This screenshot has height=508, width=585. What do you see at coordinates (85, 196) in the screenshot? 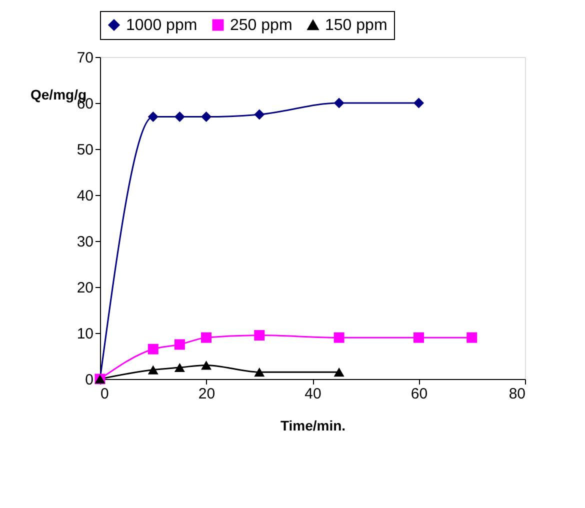
I see `y-tick-label: 40` at bounding box center [85, 196].